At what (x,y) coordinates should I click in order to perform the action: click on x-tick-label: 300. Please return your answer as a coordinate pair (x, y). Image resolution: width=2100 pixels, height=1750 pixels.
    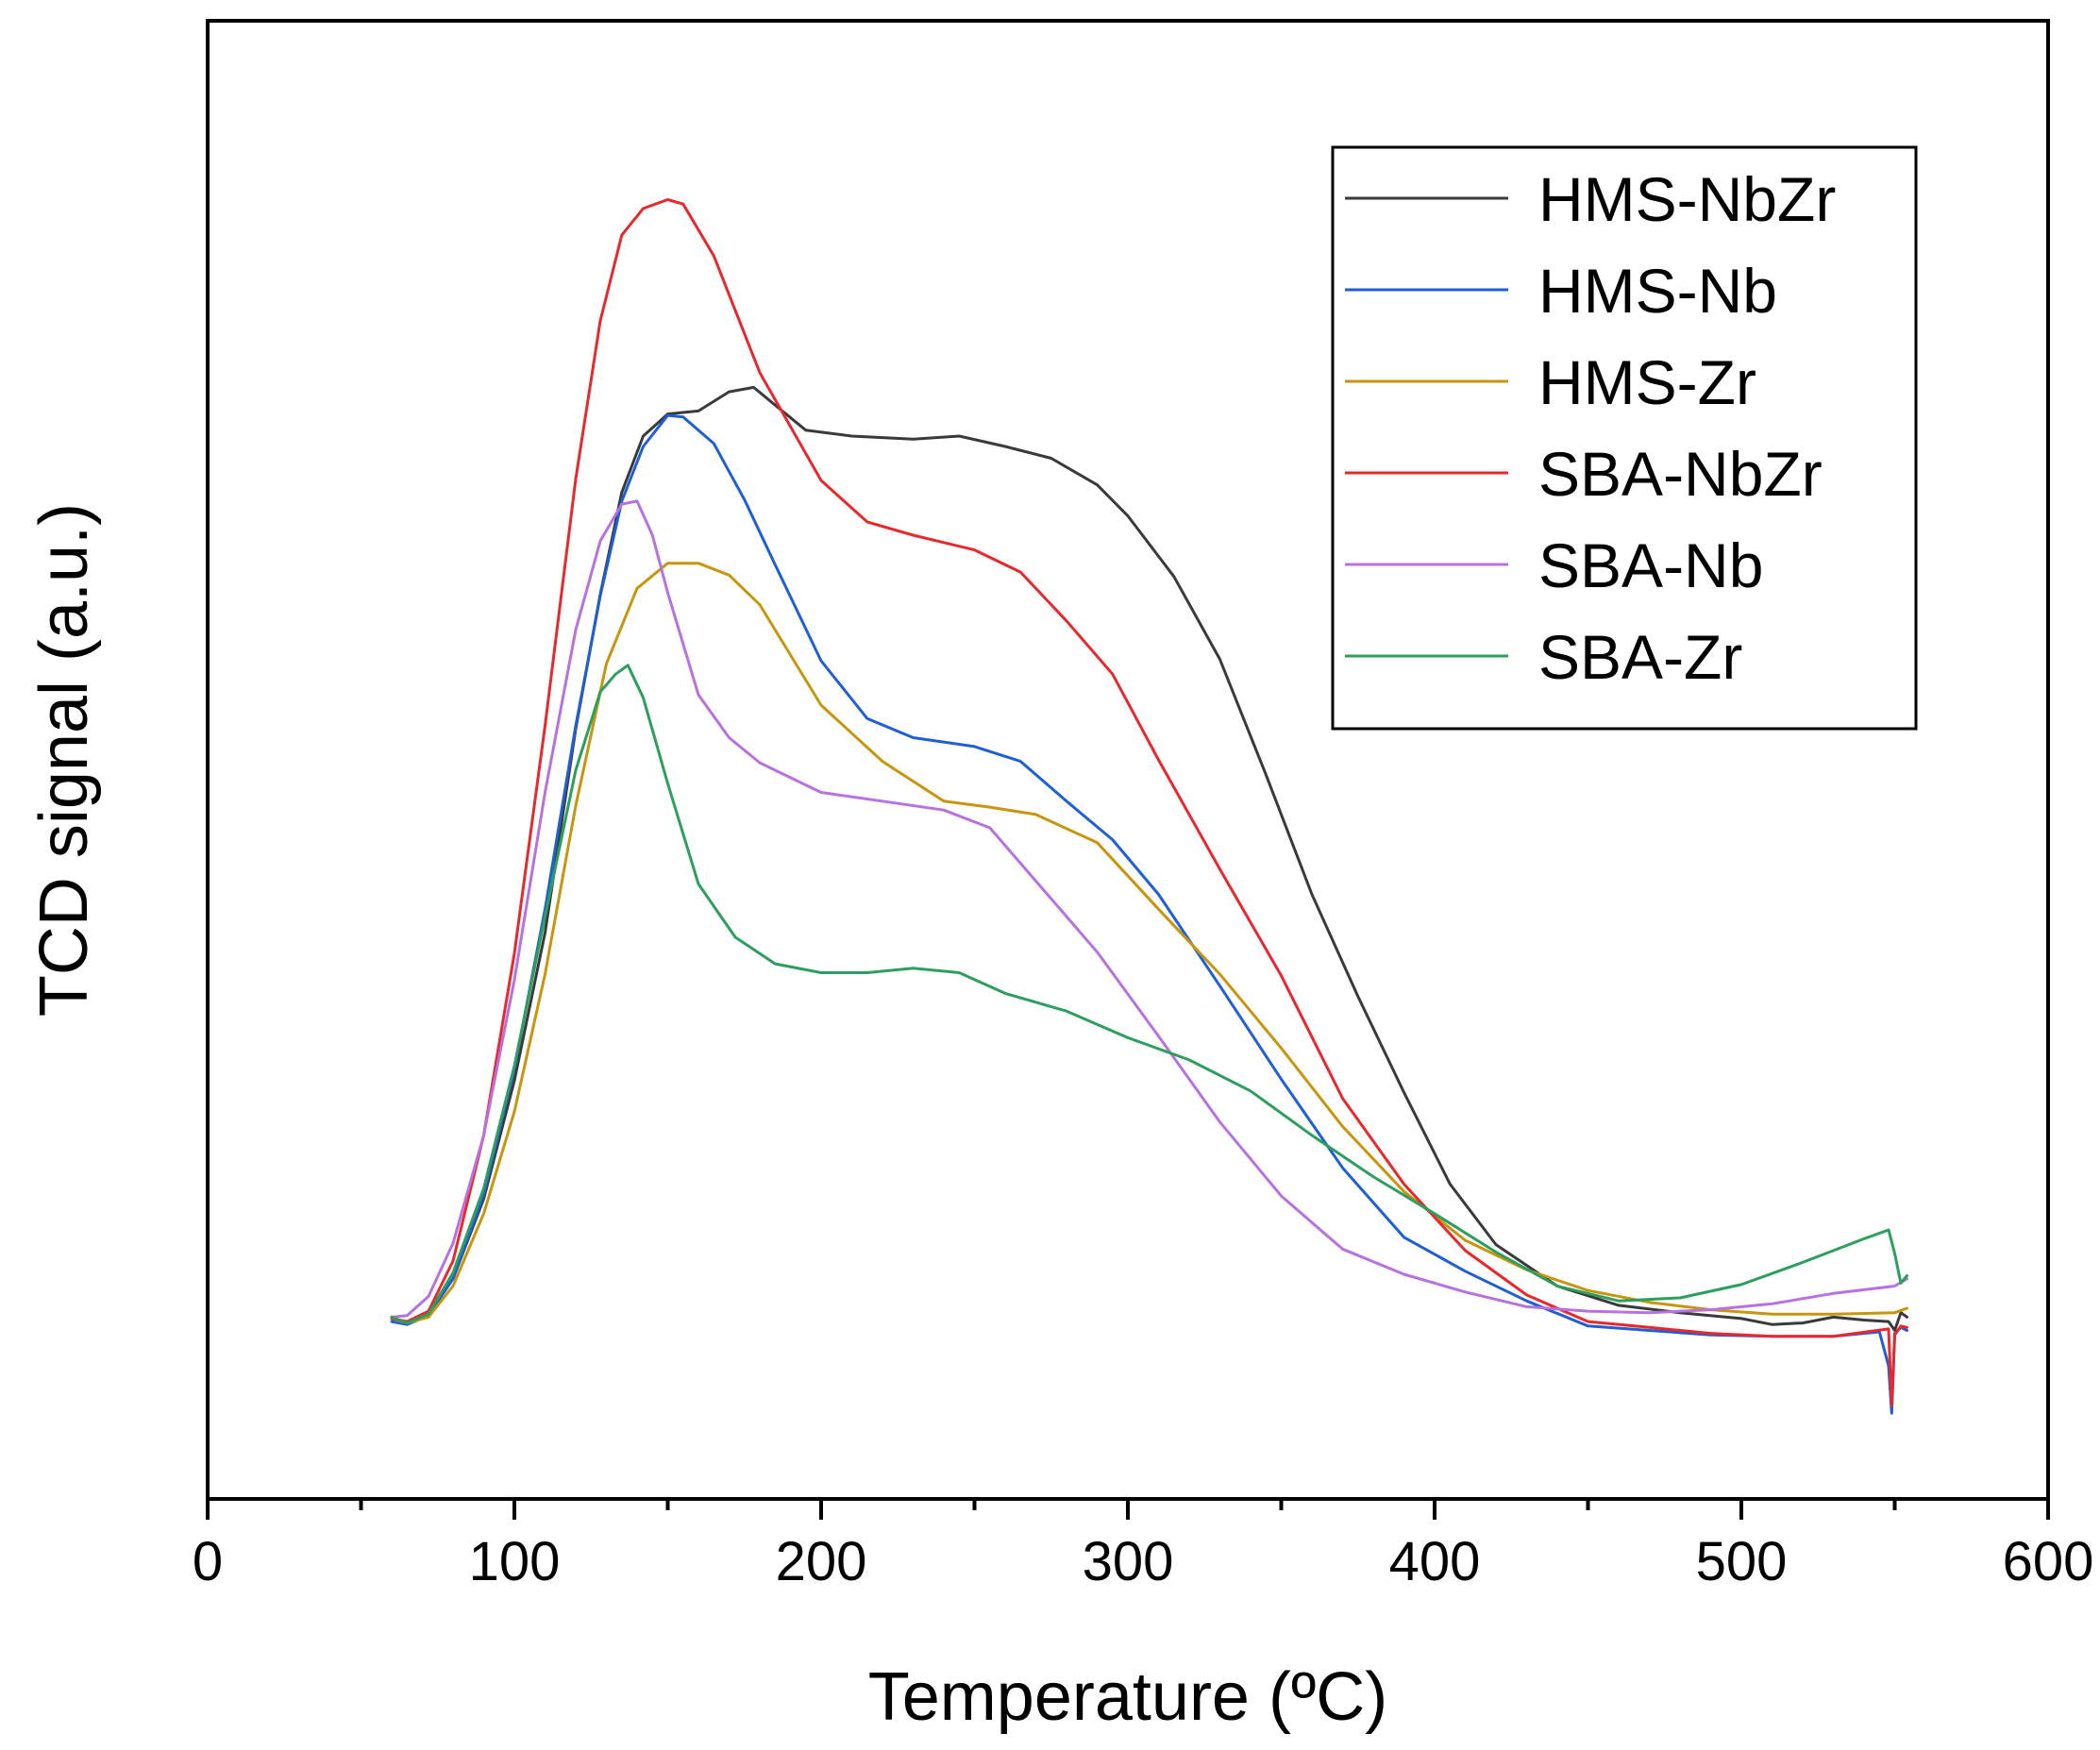
    Looking at the image, I should click on (1128, 1561).